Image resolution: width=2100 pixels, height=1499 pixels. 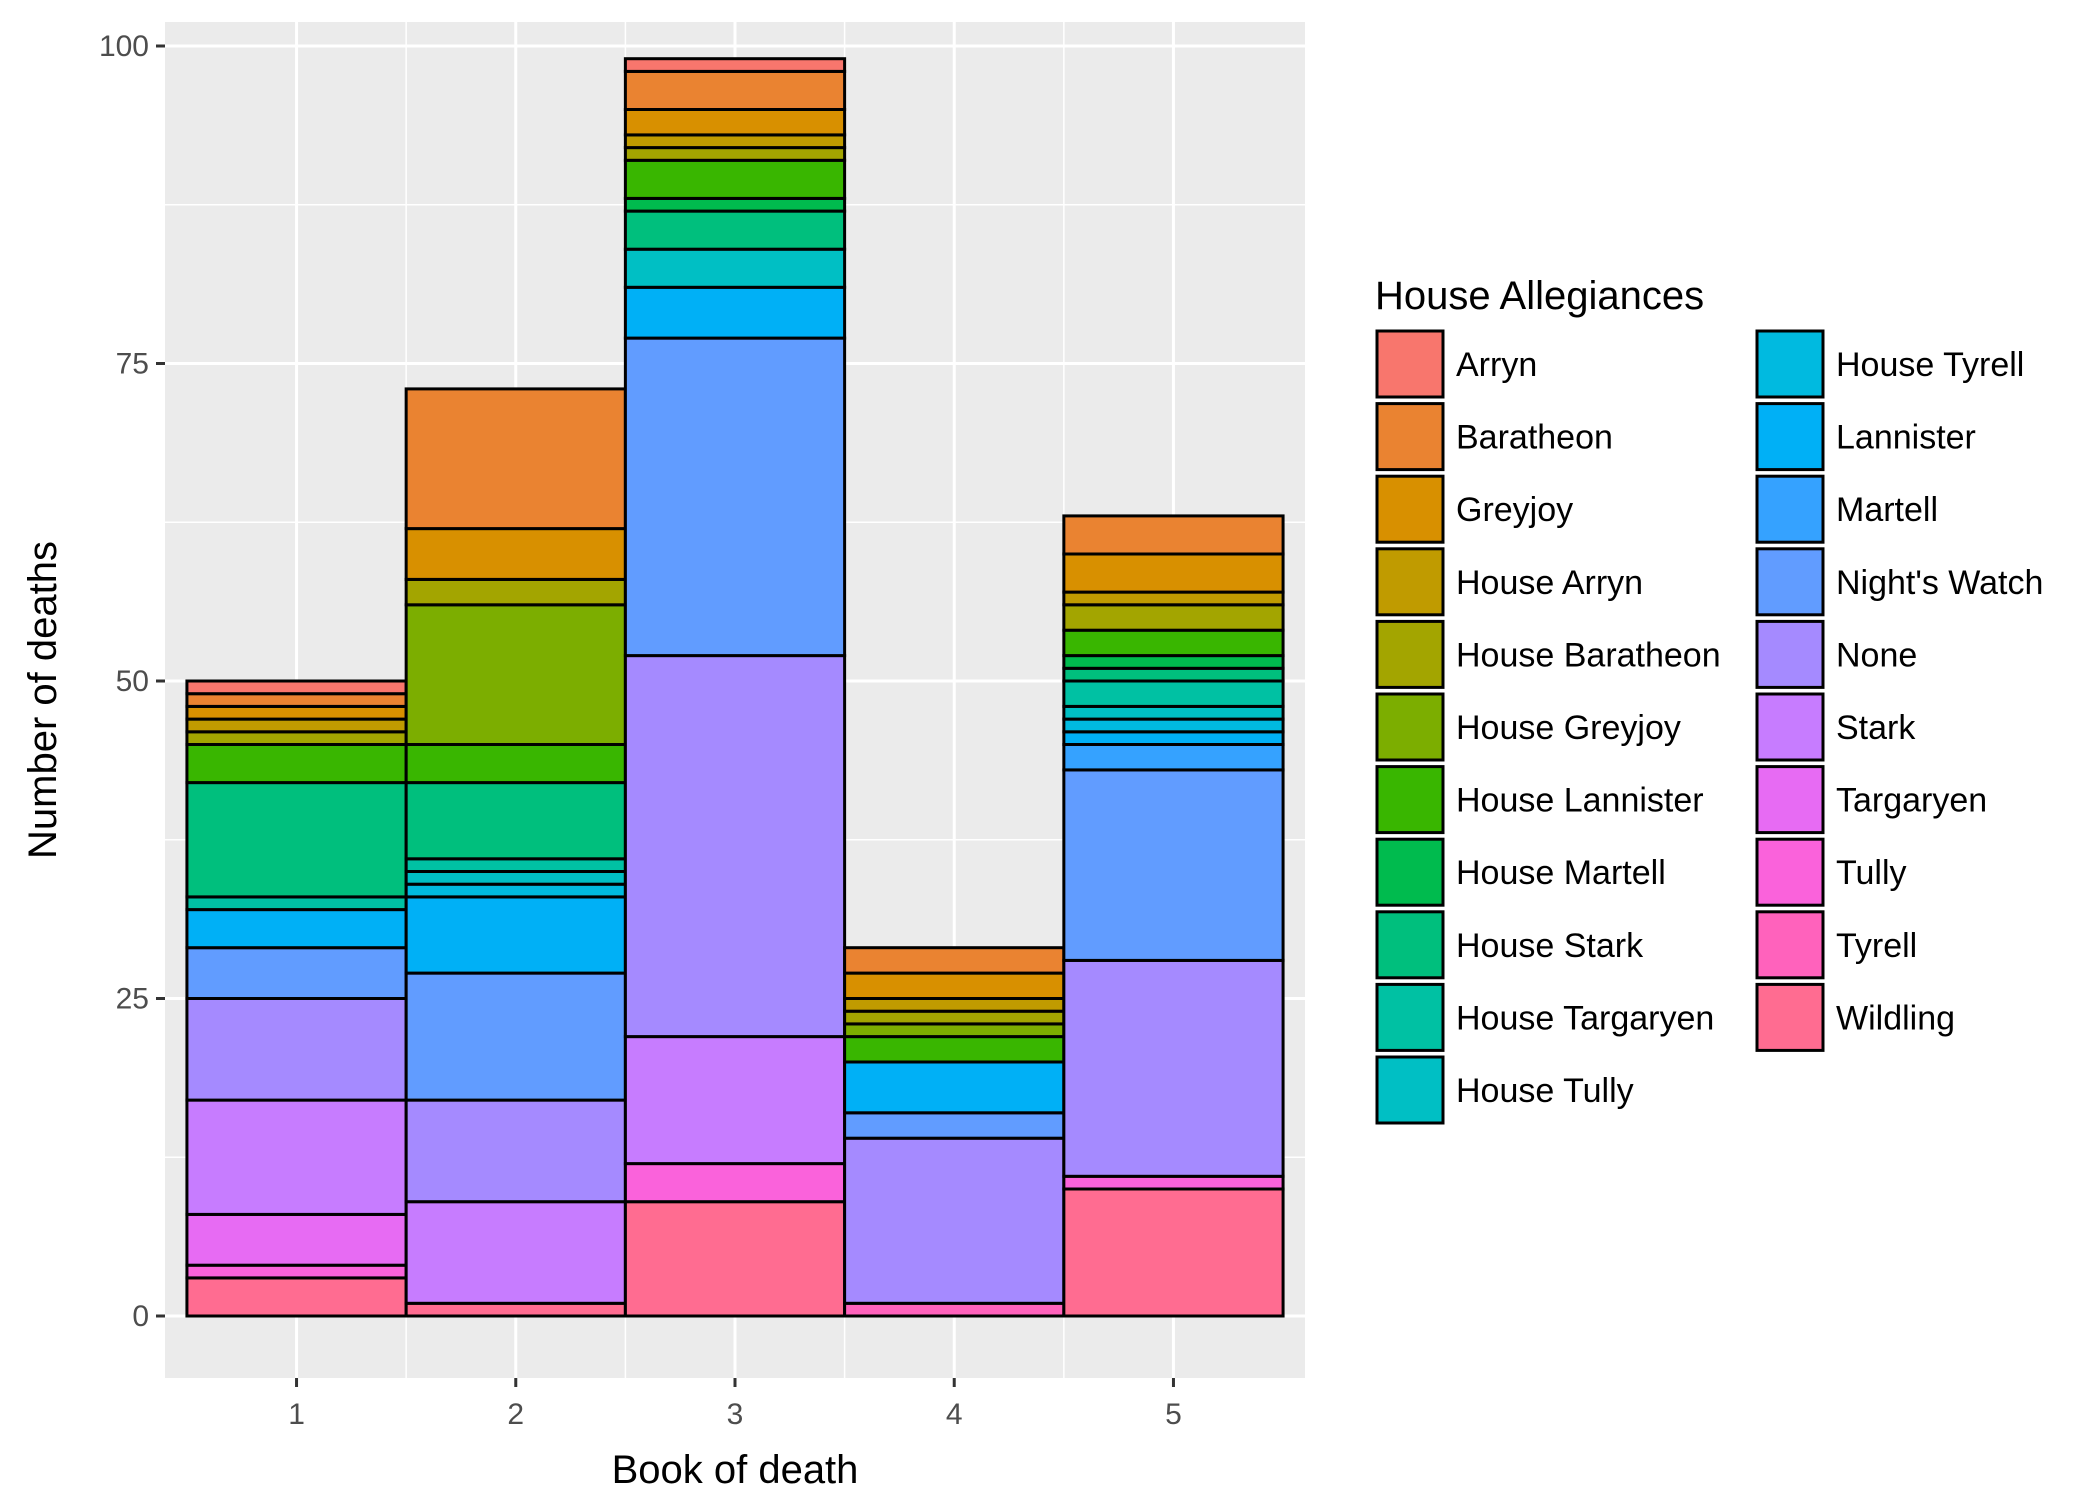 I want to click on legend-label: Baratheon, so click(x=1534, y=438).